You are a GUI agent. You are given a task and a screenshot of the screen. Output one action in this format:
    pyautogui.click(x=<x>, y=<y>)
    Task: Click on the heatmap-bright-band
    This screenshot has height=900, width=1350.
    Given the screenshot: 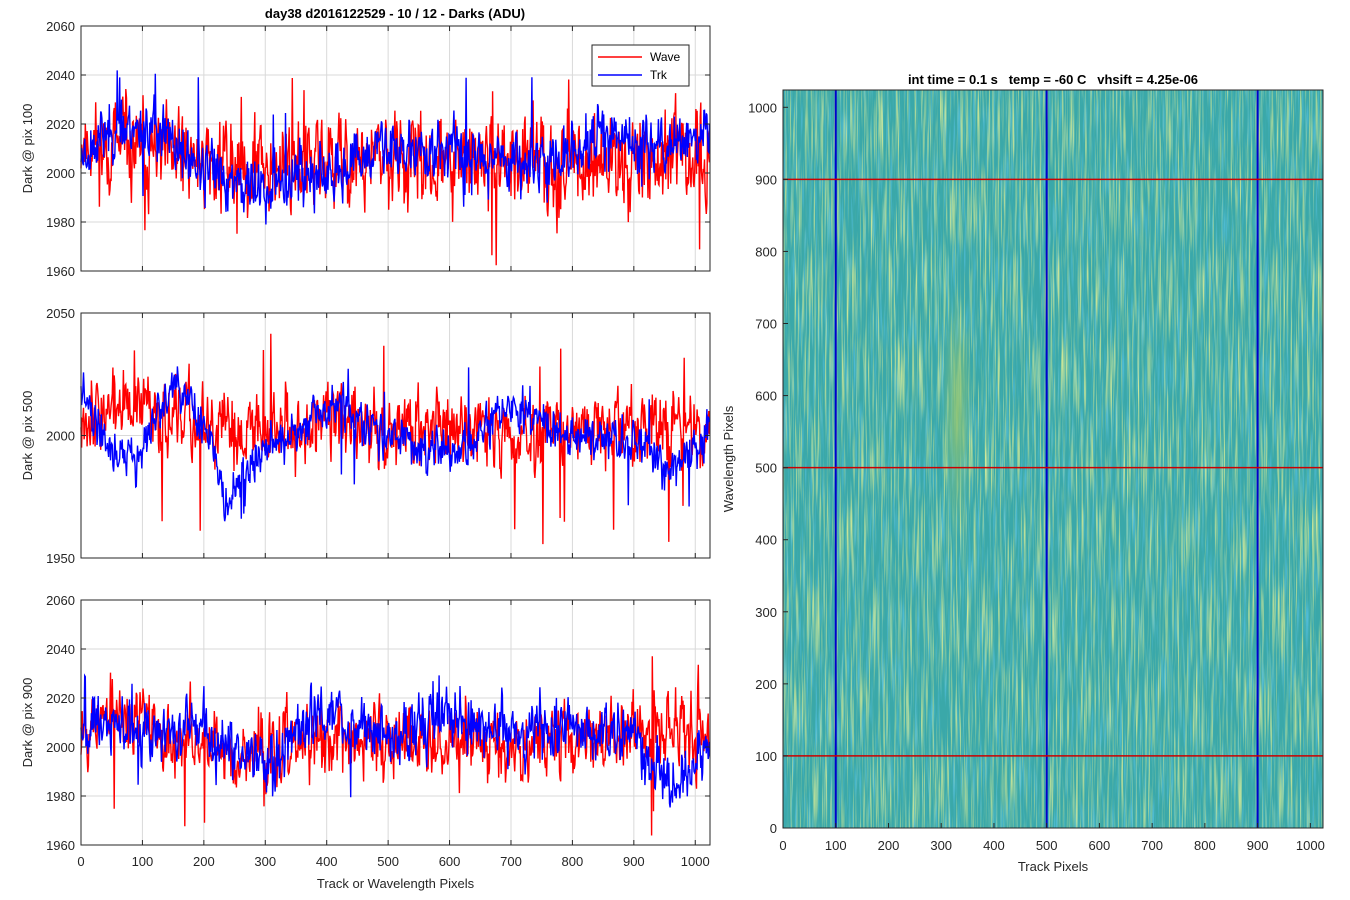 What is the action you would take?
    pyautogui.click(x=957, y=413)
    